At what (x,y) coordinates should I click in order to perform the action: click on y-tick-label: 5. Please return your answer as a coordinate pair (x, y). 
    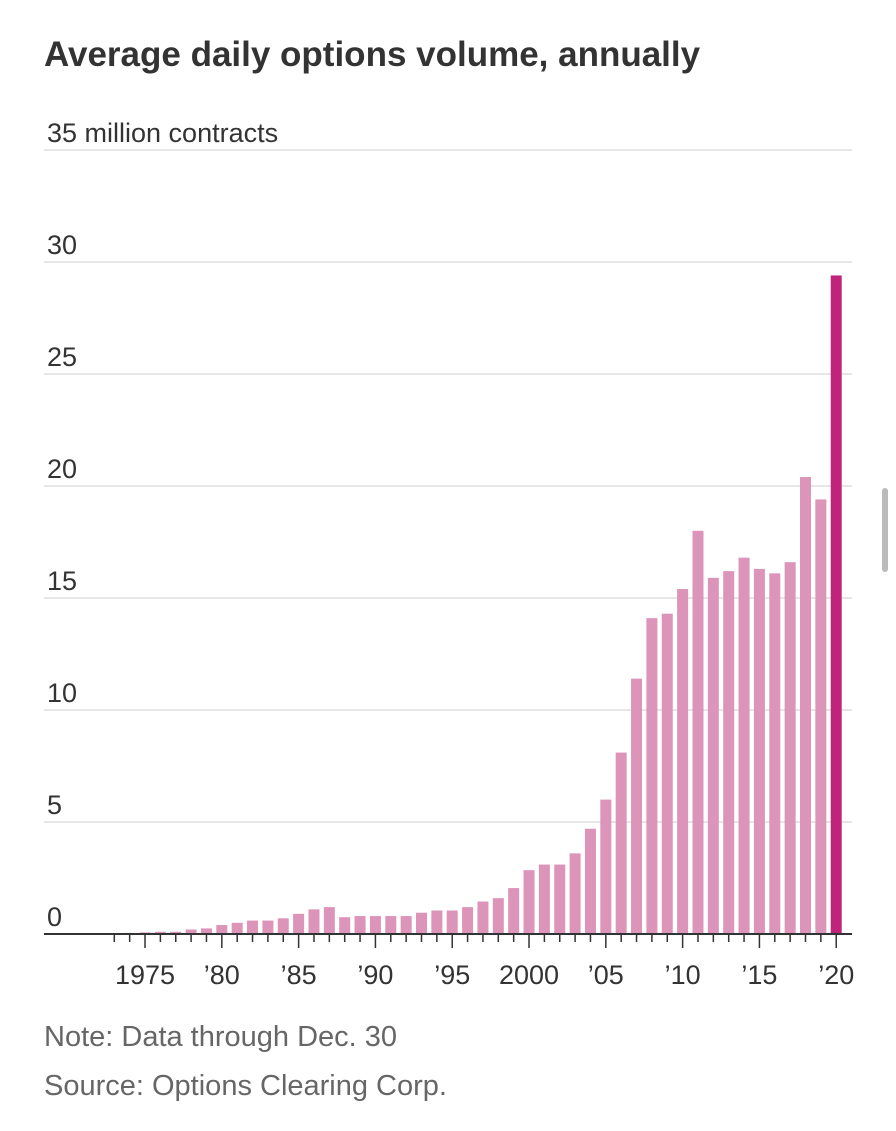
    Looking at the image, I should click on (54, 805).